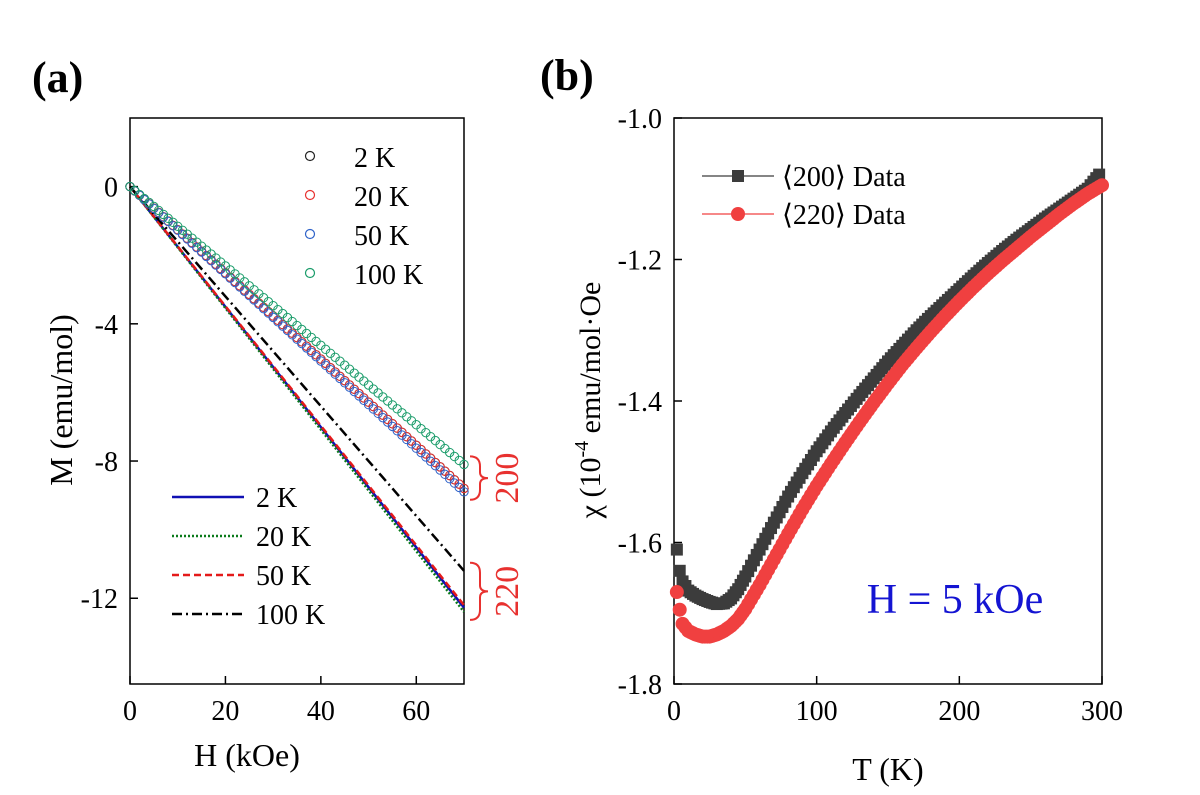 This screenshot has width=1200, height=795. What do you see at coordinates (674, 711) in the screenshot?
I see `panel-b-x-tick-label: 0` at bounding box center [674, 711].